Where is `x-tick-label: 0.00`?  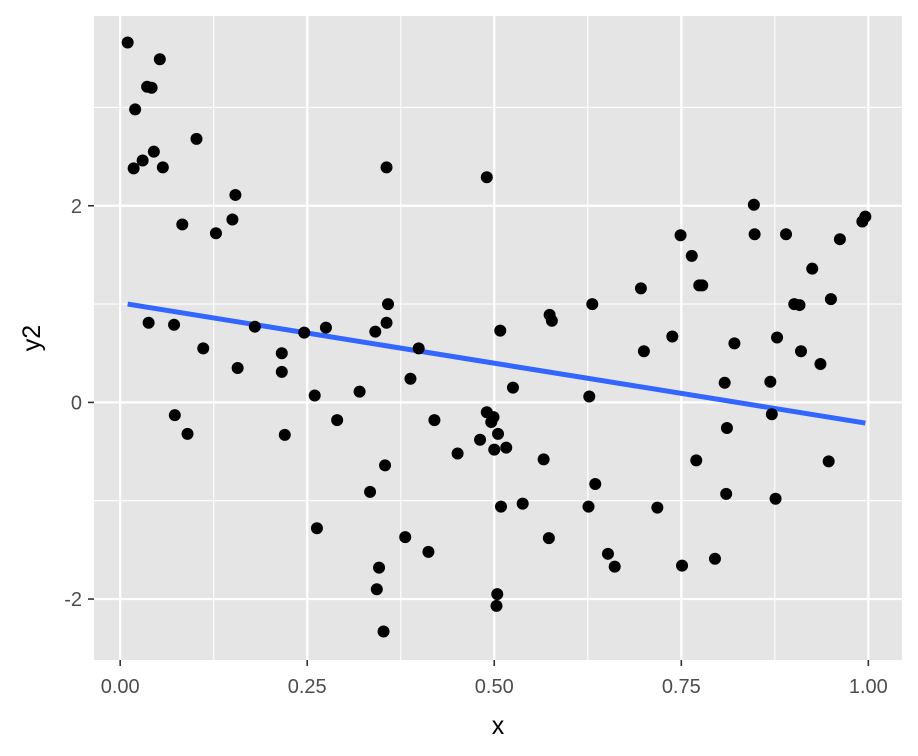 x-tick-label: 0.00 is located at coordinates (120, 687).